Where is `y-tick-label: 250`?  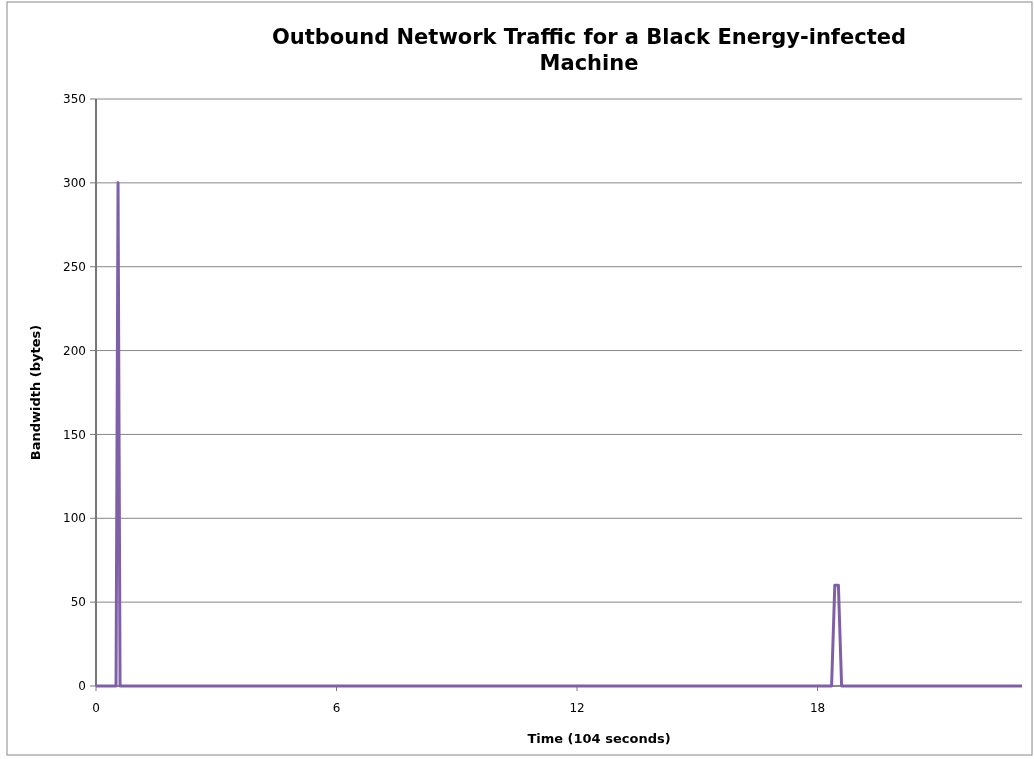 y-tick-label: 250 is located at coordinates (74, 266).